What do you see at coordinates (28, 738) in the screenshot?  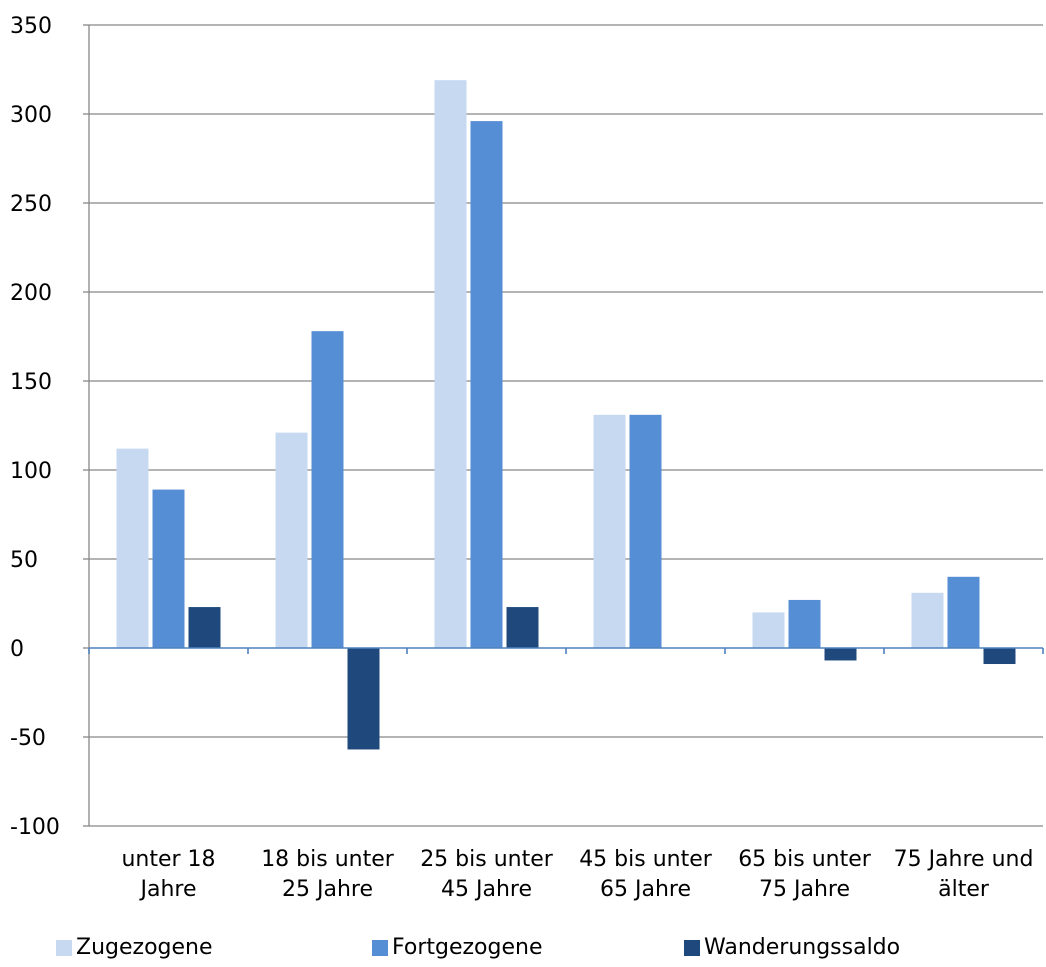 I see `y-tick-label: -50` at bounding box center [28, 738].